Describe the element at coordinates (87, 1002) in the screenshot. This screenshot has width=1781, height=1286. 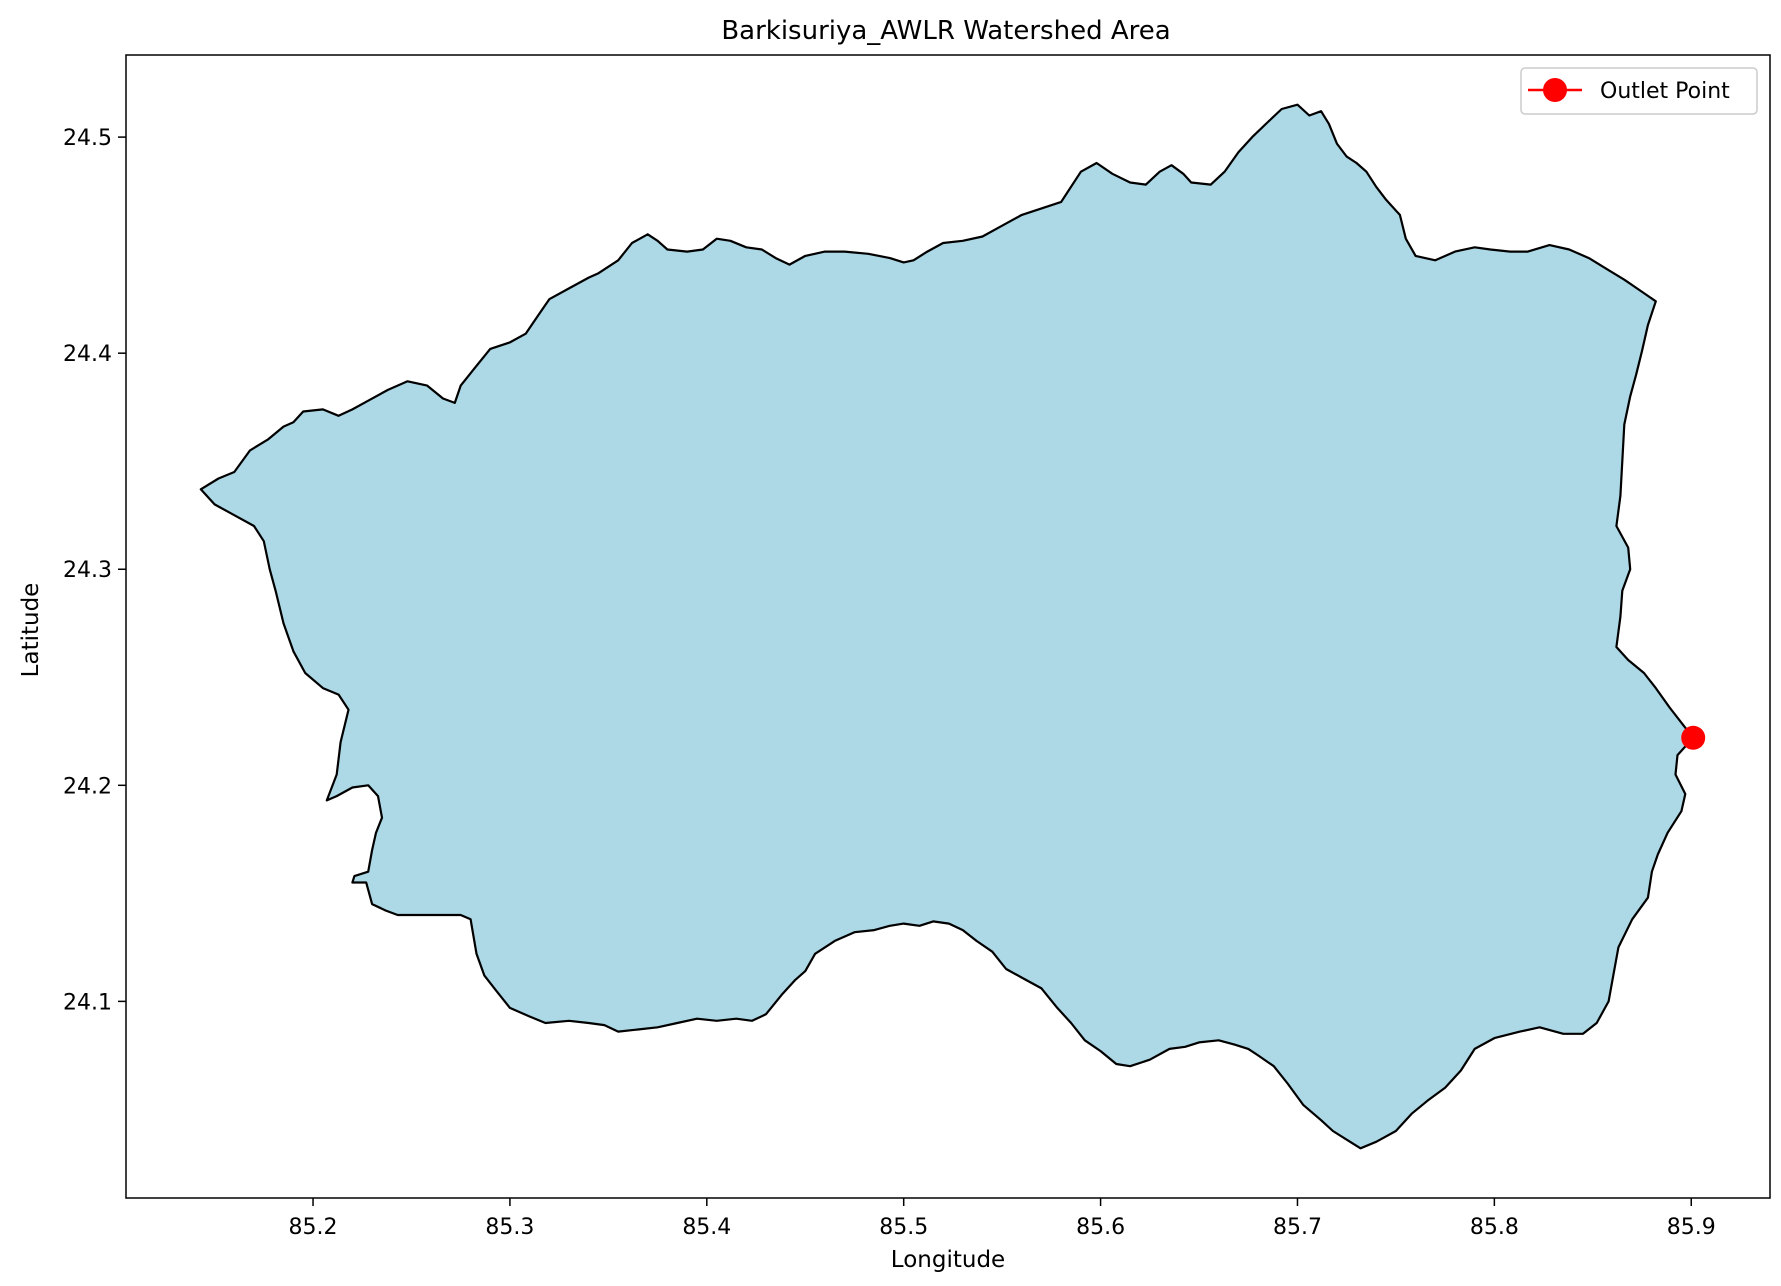
I see `y-tick-label: 24.1` at that location.